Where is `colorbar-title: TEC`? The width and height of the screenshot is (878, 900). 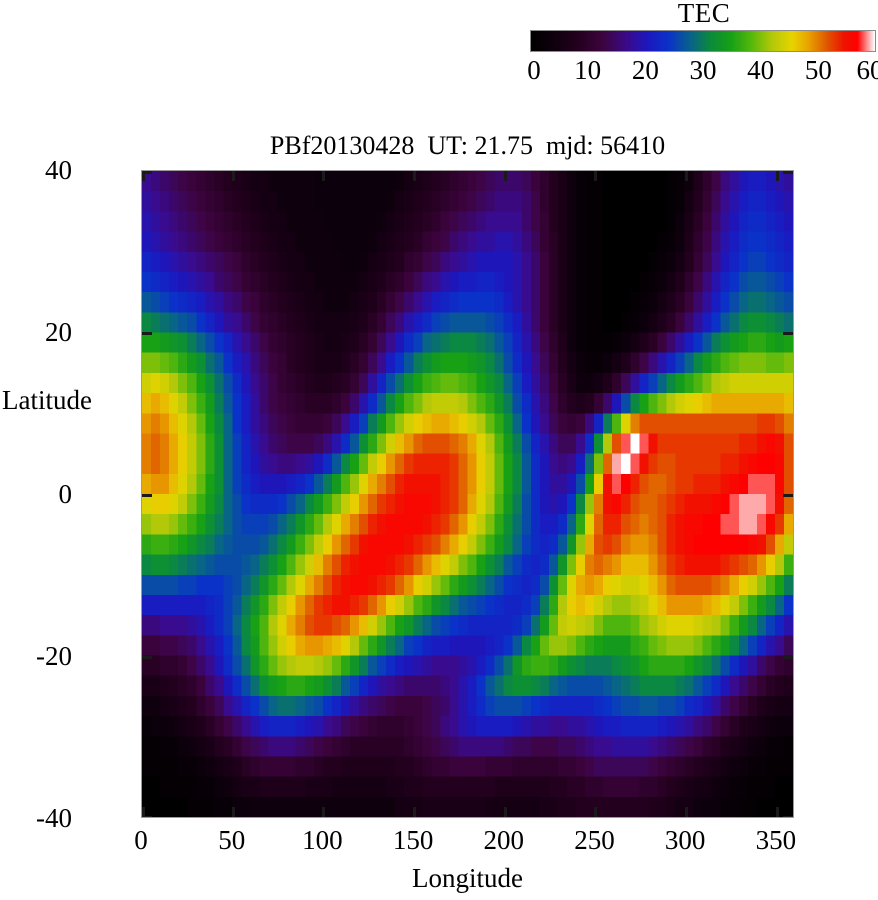 colorbar-title: TEC is located at coordinates (704, 14).